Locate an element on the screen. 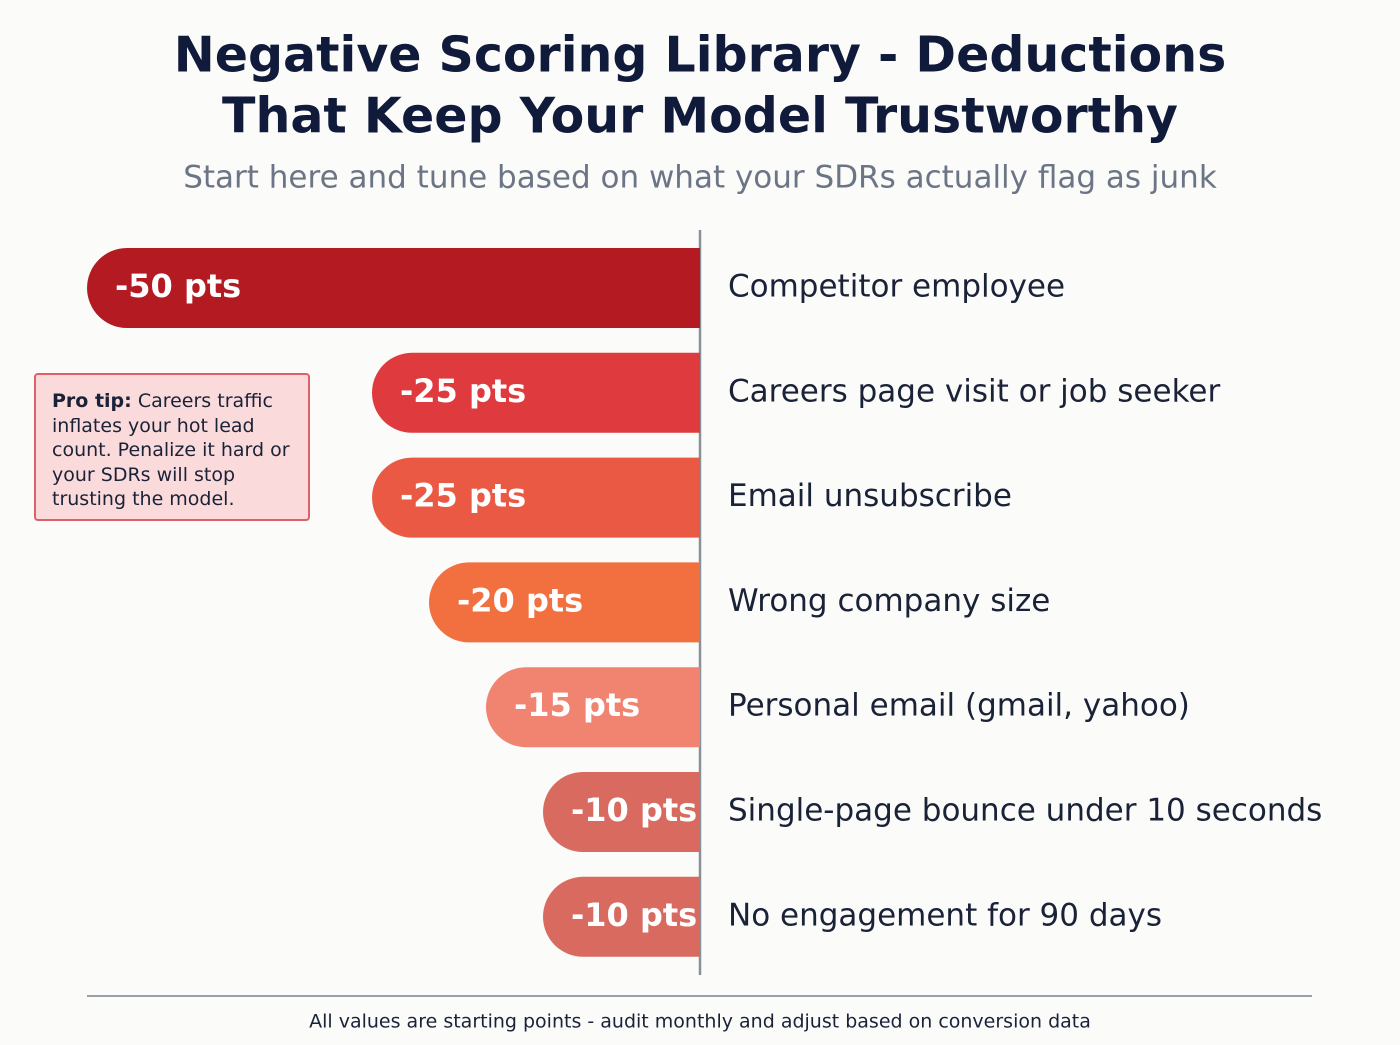 This screenshot has height=1045, width=1400. pro-tip-label: Pro tip: is located at coordinates (92, 401).